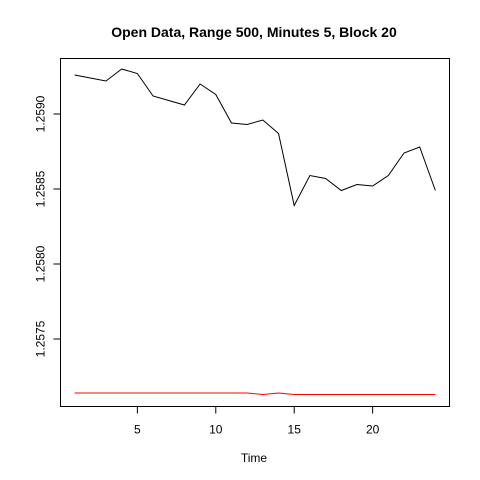  I want to click on x-tick-label: 5, so click(137, 430).